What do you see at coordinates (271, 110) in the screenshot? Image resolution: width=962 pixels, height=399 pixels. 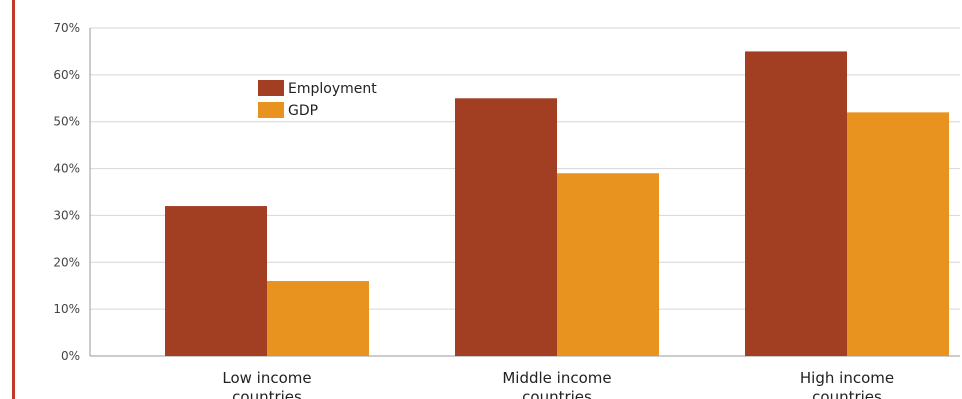 I see `legend-swatch-gdp` at bounding box center [271, 110].